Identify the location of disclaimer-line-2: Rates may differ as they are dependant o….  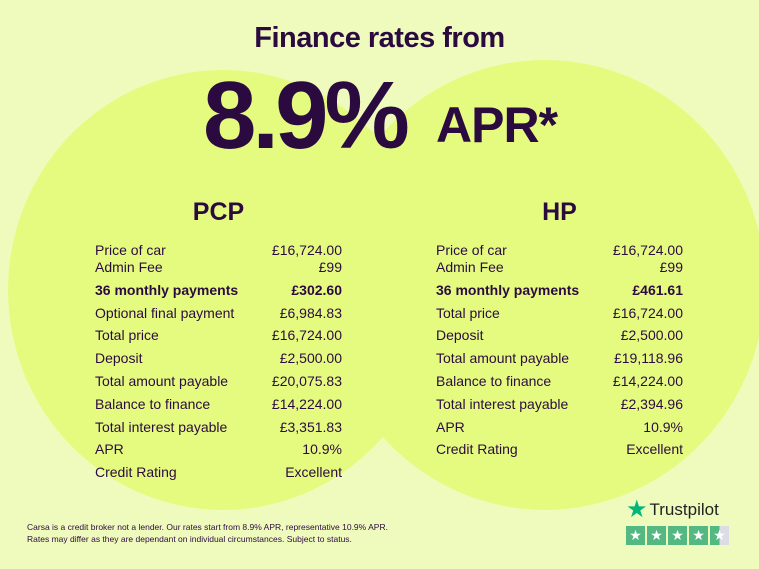
(189, 539).